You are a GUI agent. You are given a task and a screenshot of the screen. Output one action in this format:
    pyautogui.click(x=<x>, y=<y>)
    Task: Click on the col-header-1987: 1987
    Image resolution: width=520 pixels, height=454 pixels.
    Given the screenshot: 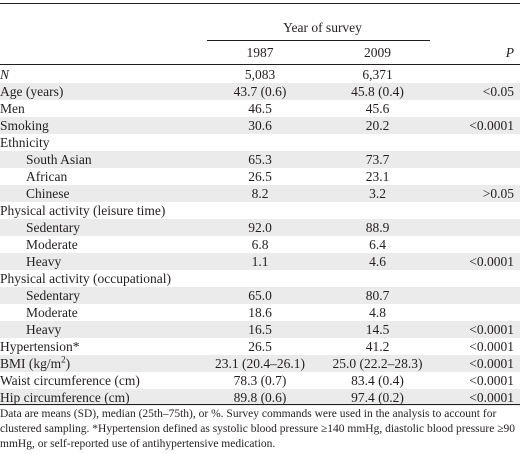 What is the action you would take?
    pyautogui.click(x=260, y=52)
    